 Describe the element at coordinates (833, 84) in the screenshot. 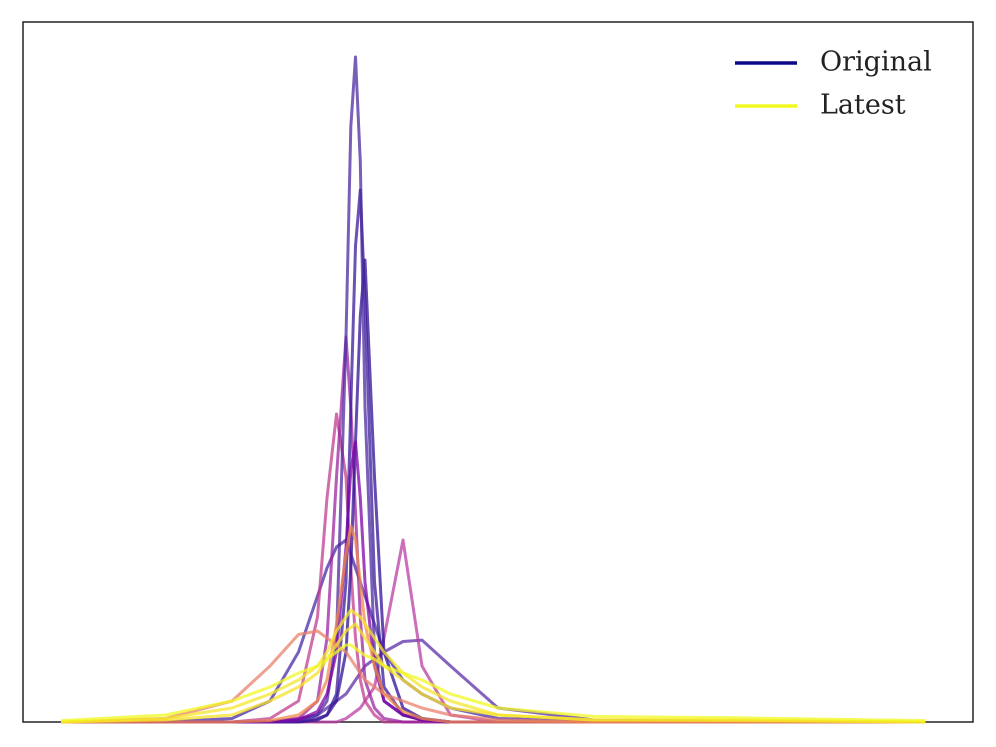

I see `legend: Original Latest` at that location.